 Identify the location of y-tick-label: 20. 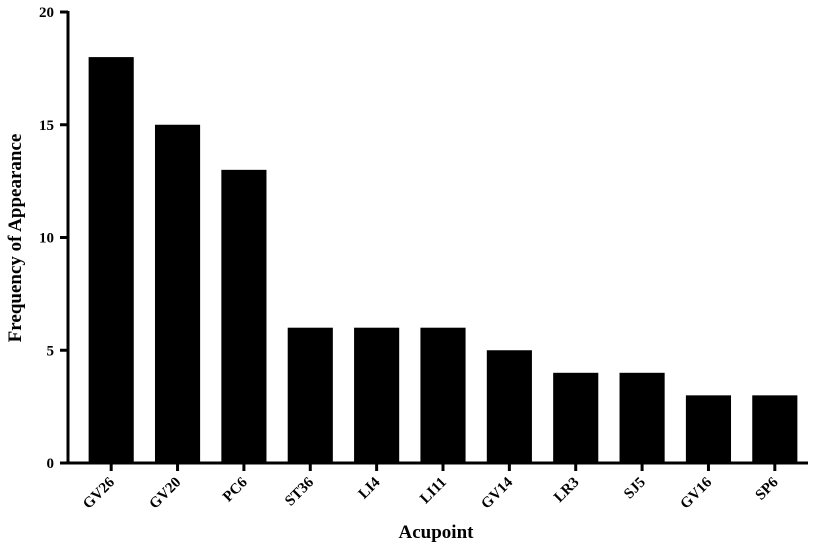
(46, 13).